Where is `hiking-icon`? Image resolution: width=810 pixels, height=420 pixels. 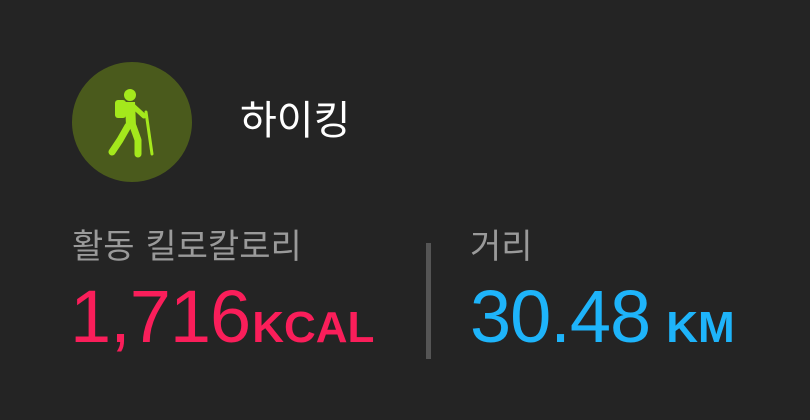 hiking-icon is located at coordinates (131, 123).